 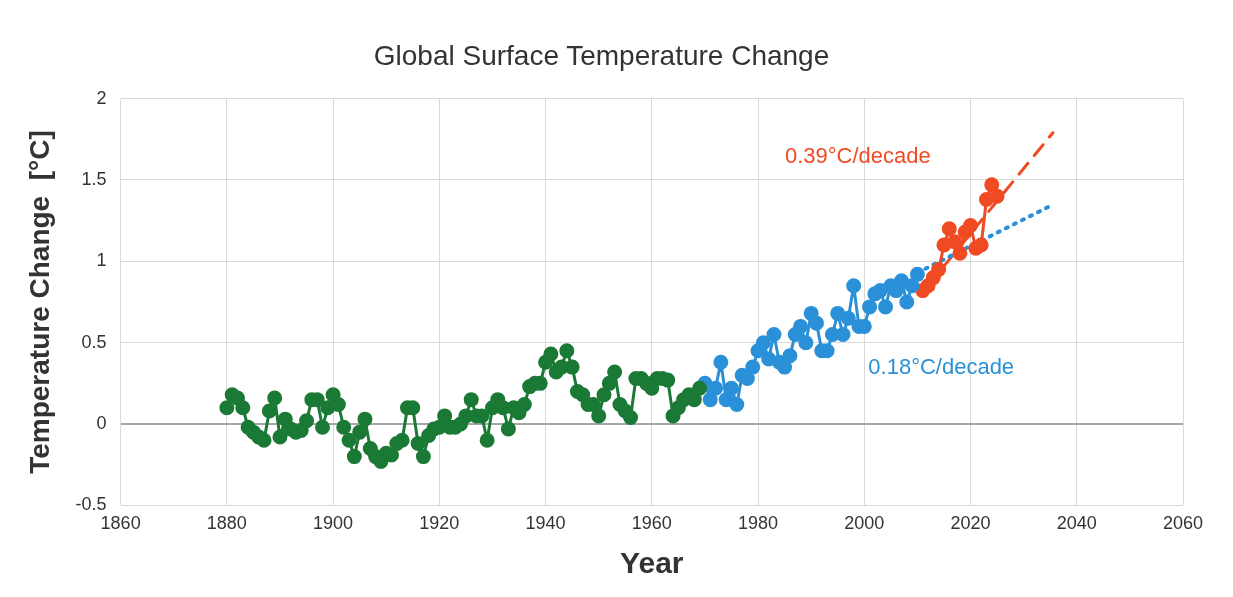 I want to click on chart-title: Global Surface Temperature Change, so click(x=601, y=55).